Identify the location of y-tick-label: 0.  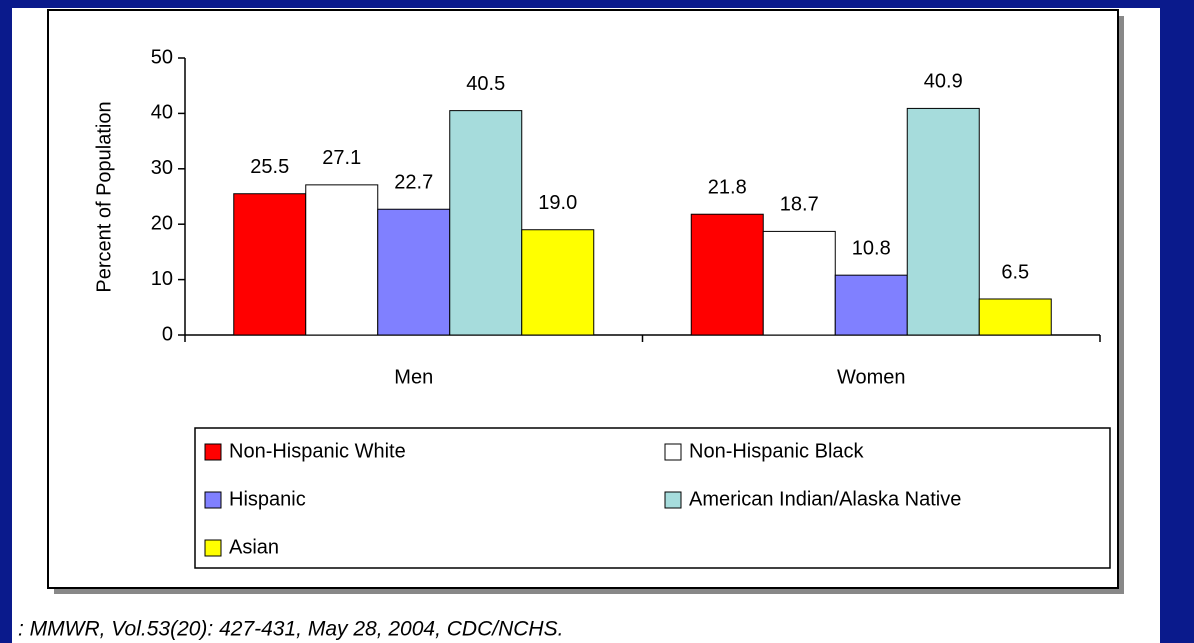
(167, 334).